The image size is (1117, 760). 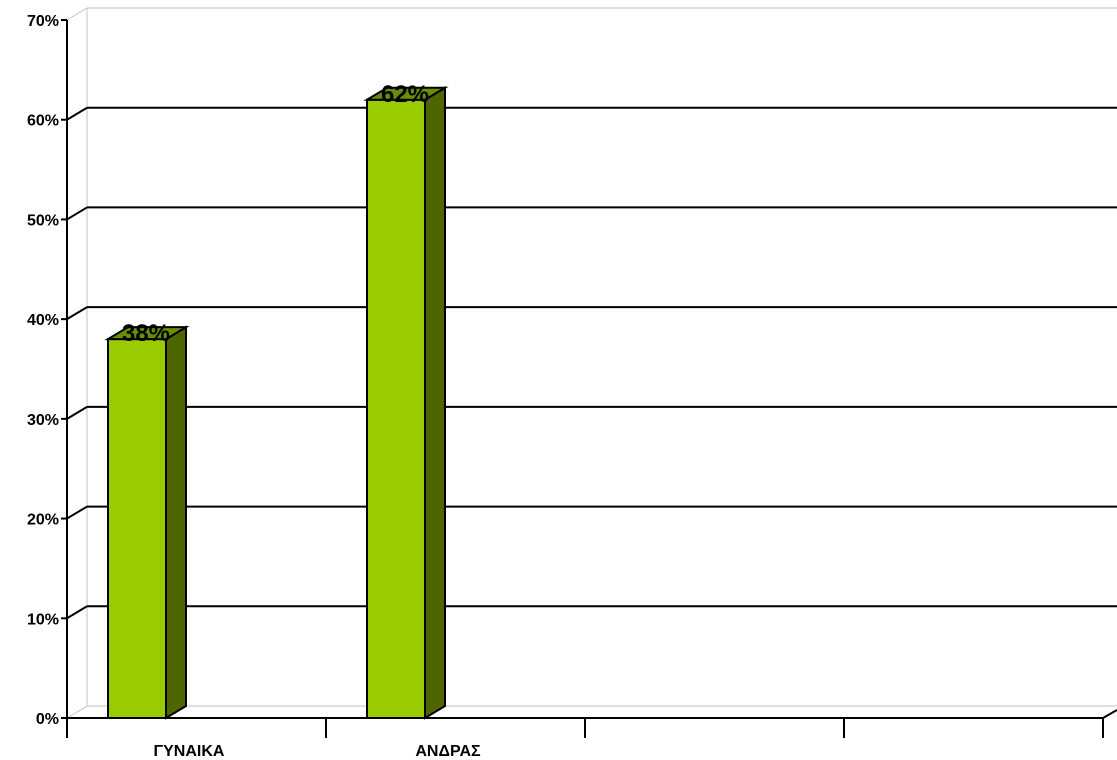 What do you see at coordinates (1109, 714) in the screenshot?
I see `x-axis-end` at bounding box center [1109, 714].